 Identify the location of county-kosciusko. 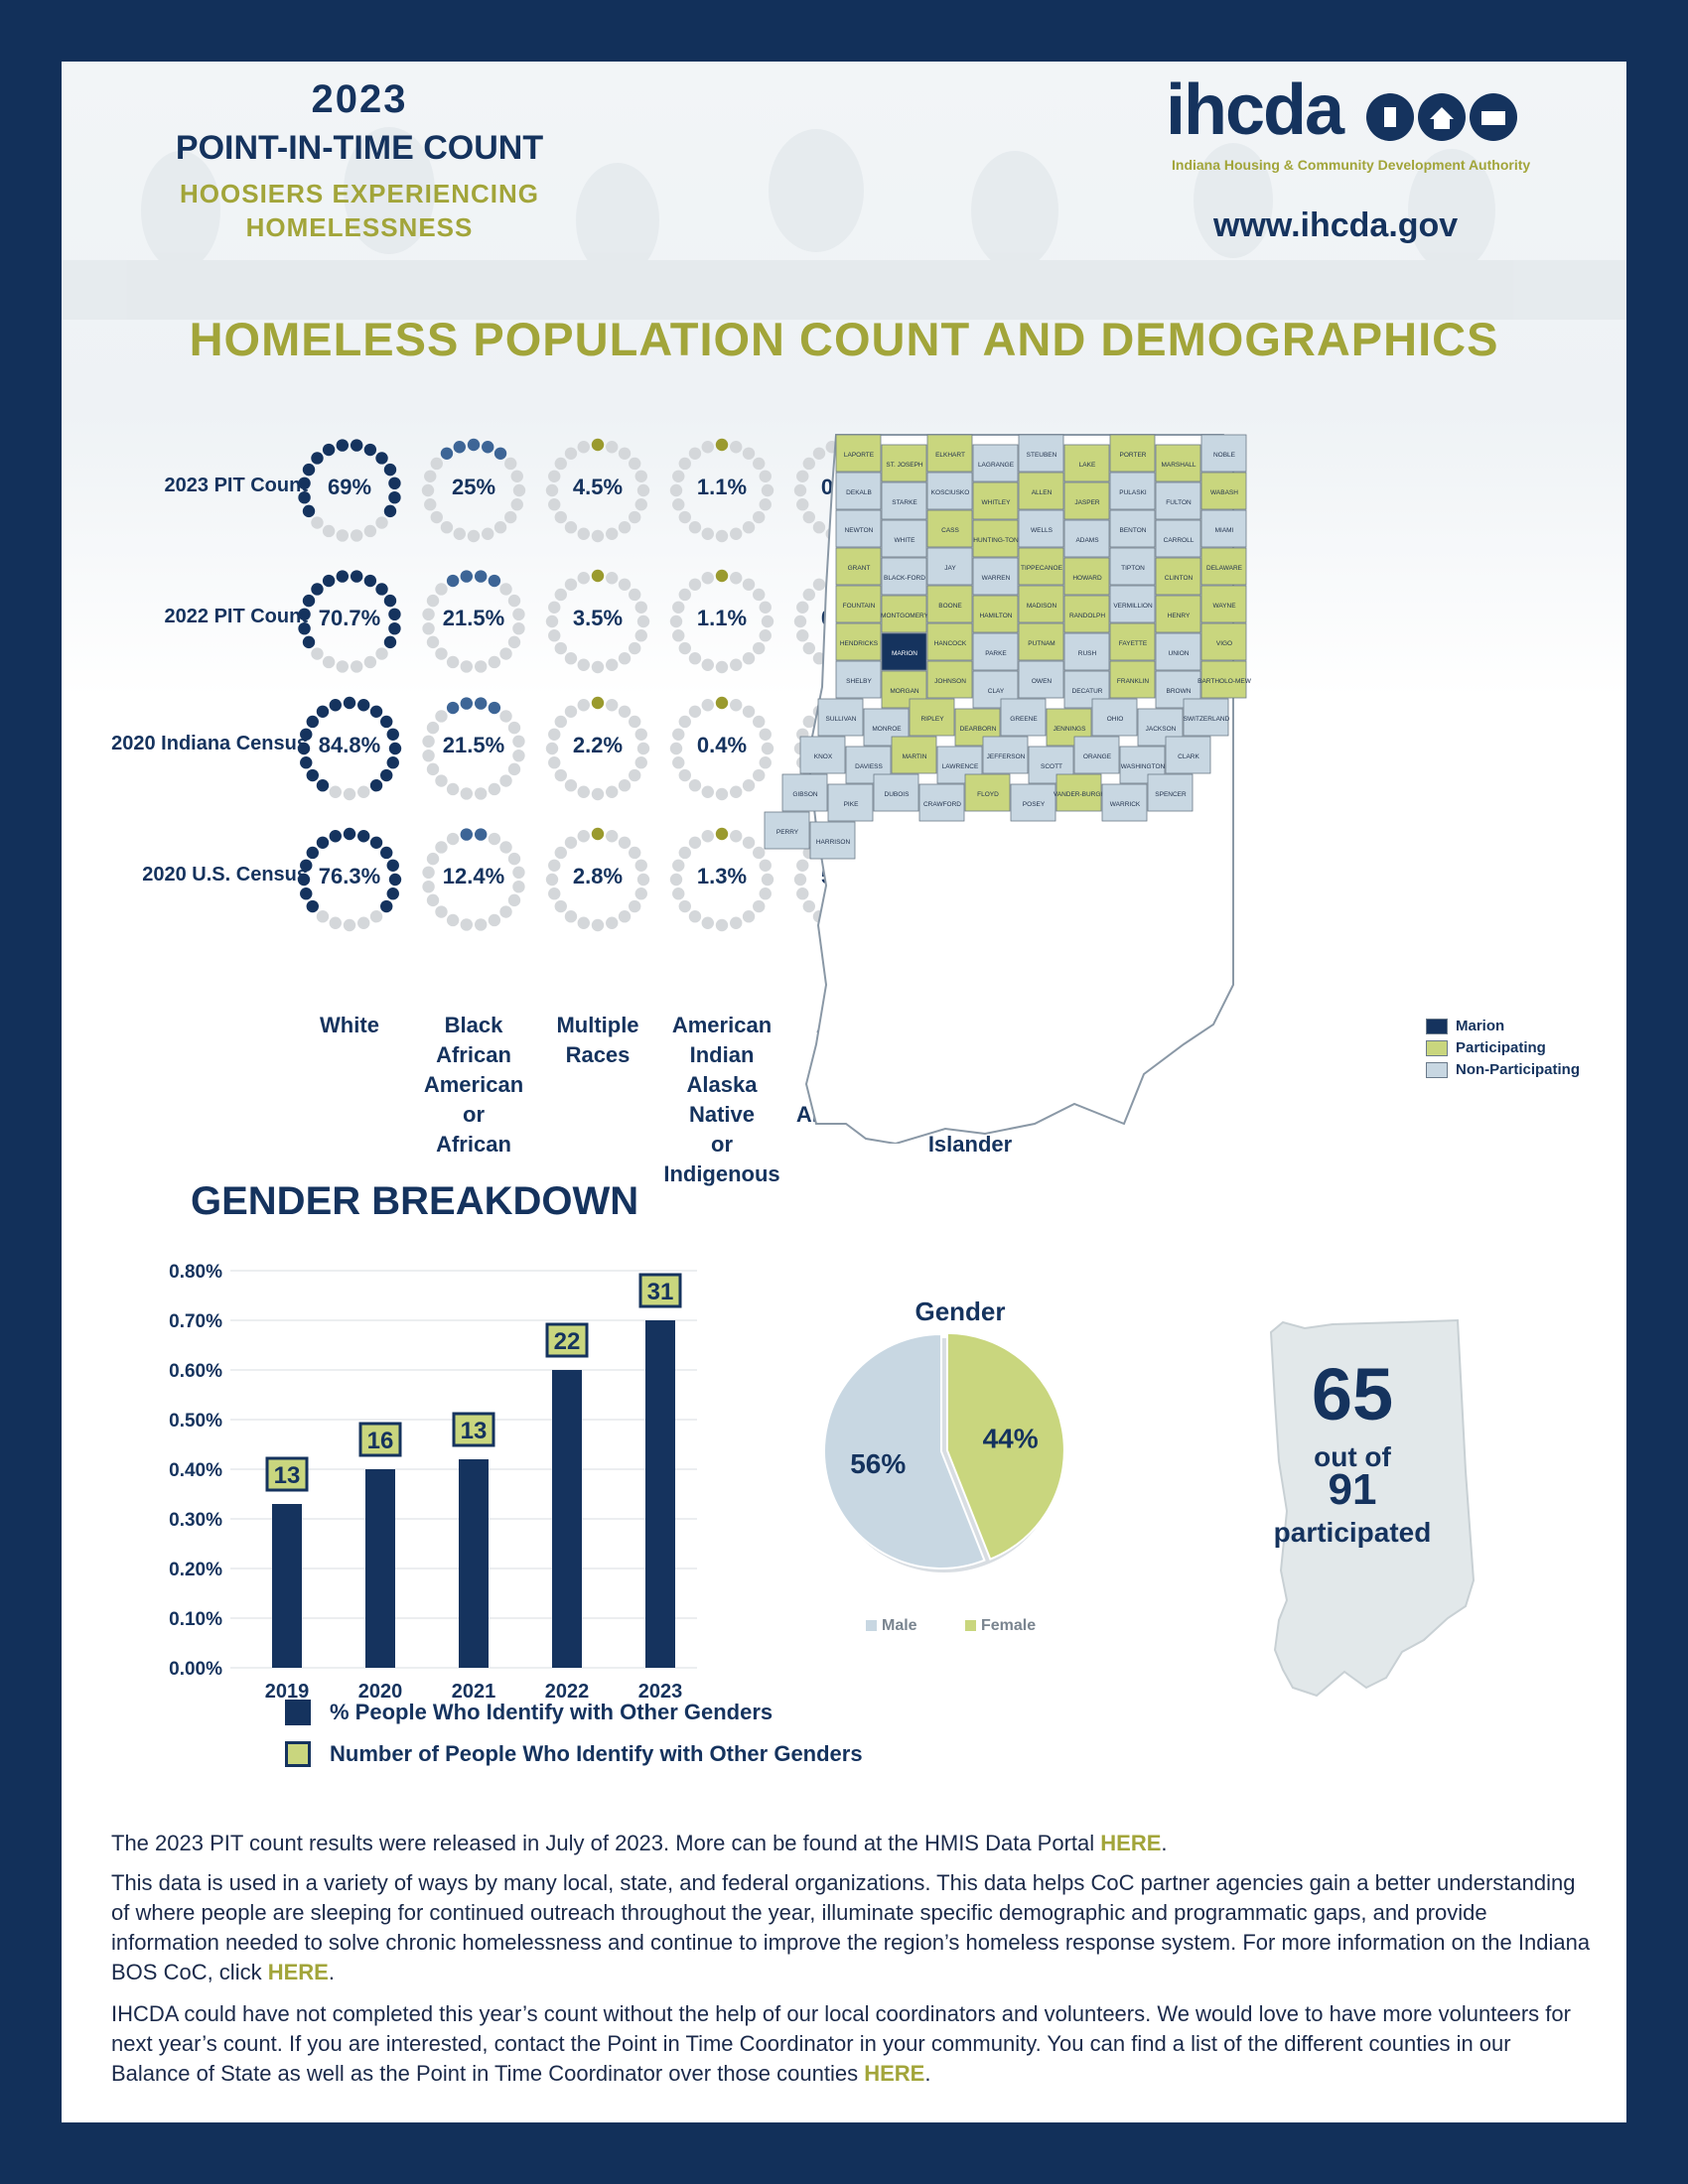
(949, 491).